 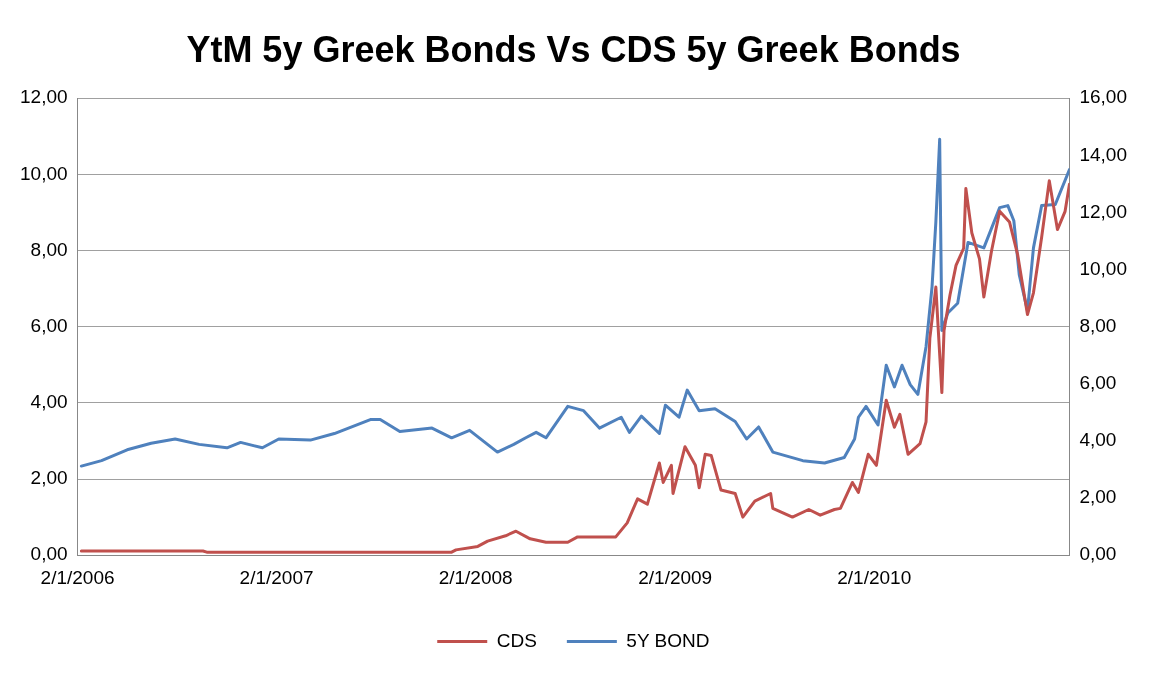 What do you see at coordinates (1098, 440) in the screenshot?
I see `y2-tick-label: 4,00` at bounding box center [1098, 440].